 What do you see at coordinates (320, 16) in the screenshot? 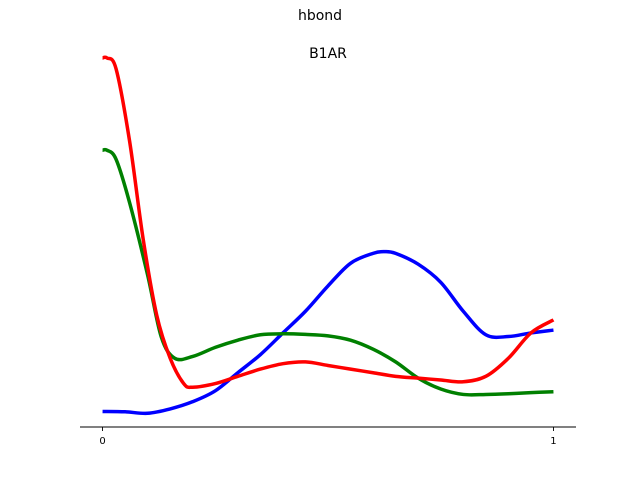
I see `figure-suptitle: hbond` at bounding box center [320, 16].